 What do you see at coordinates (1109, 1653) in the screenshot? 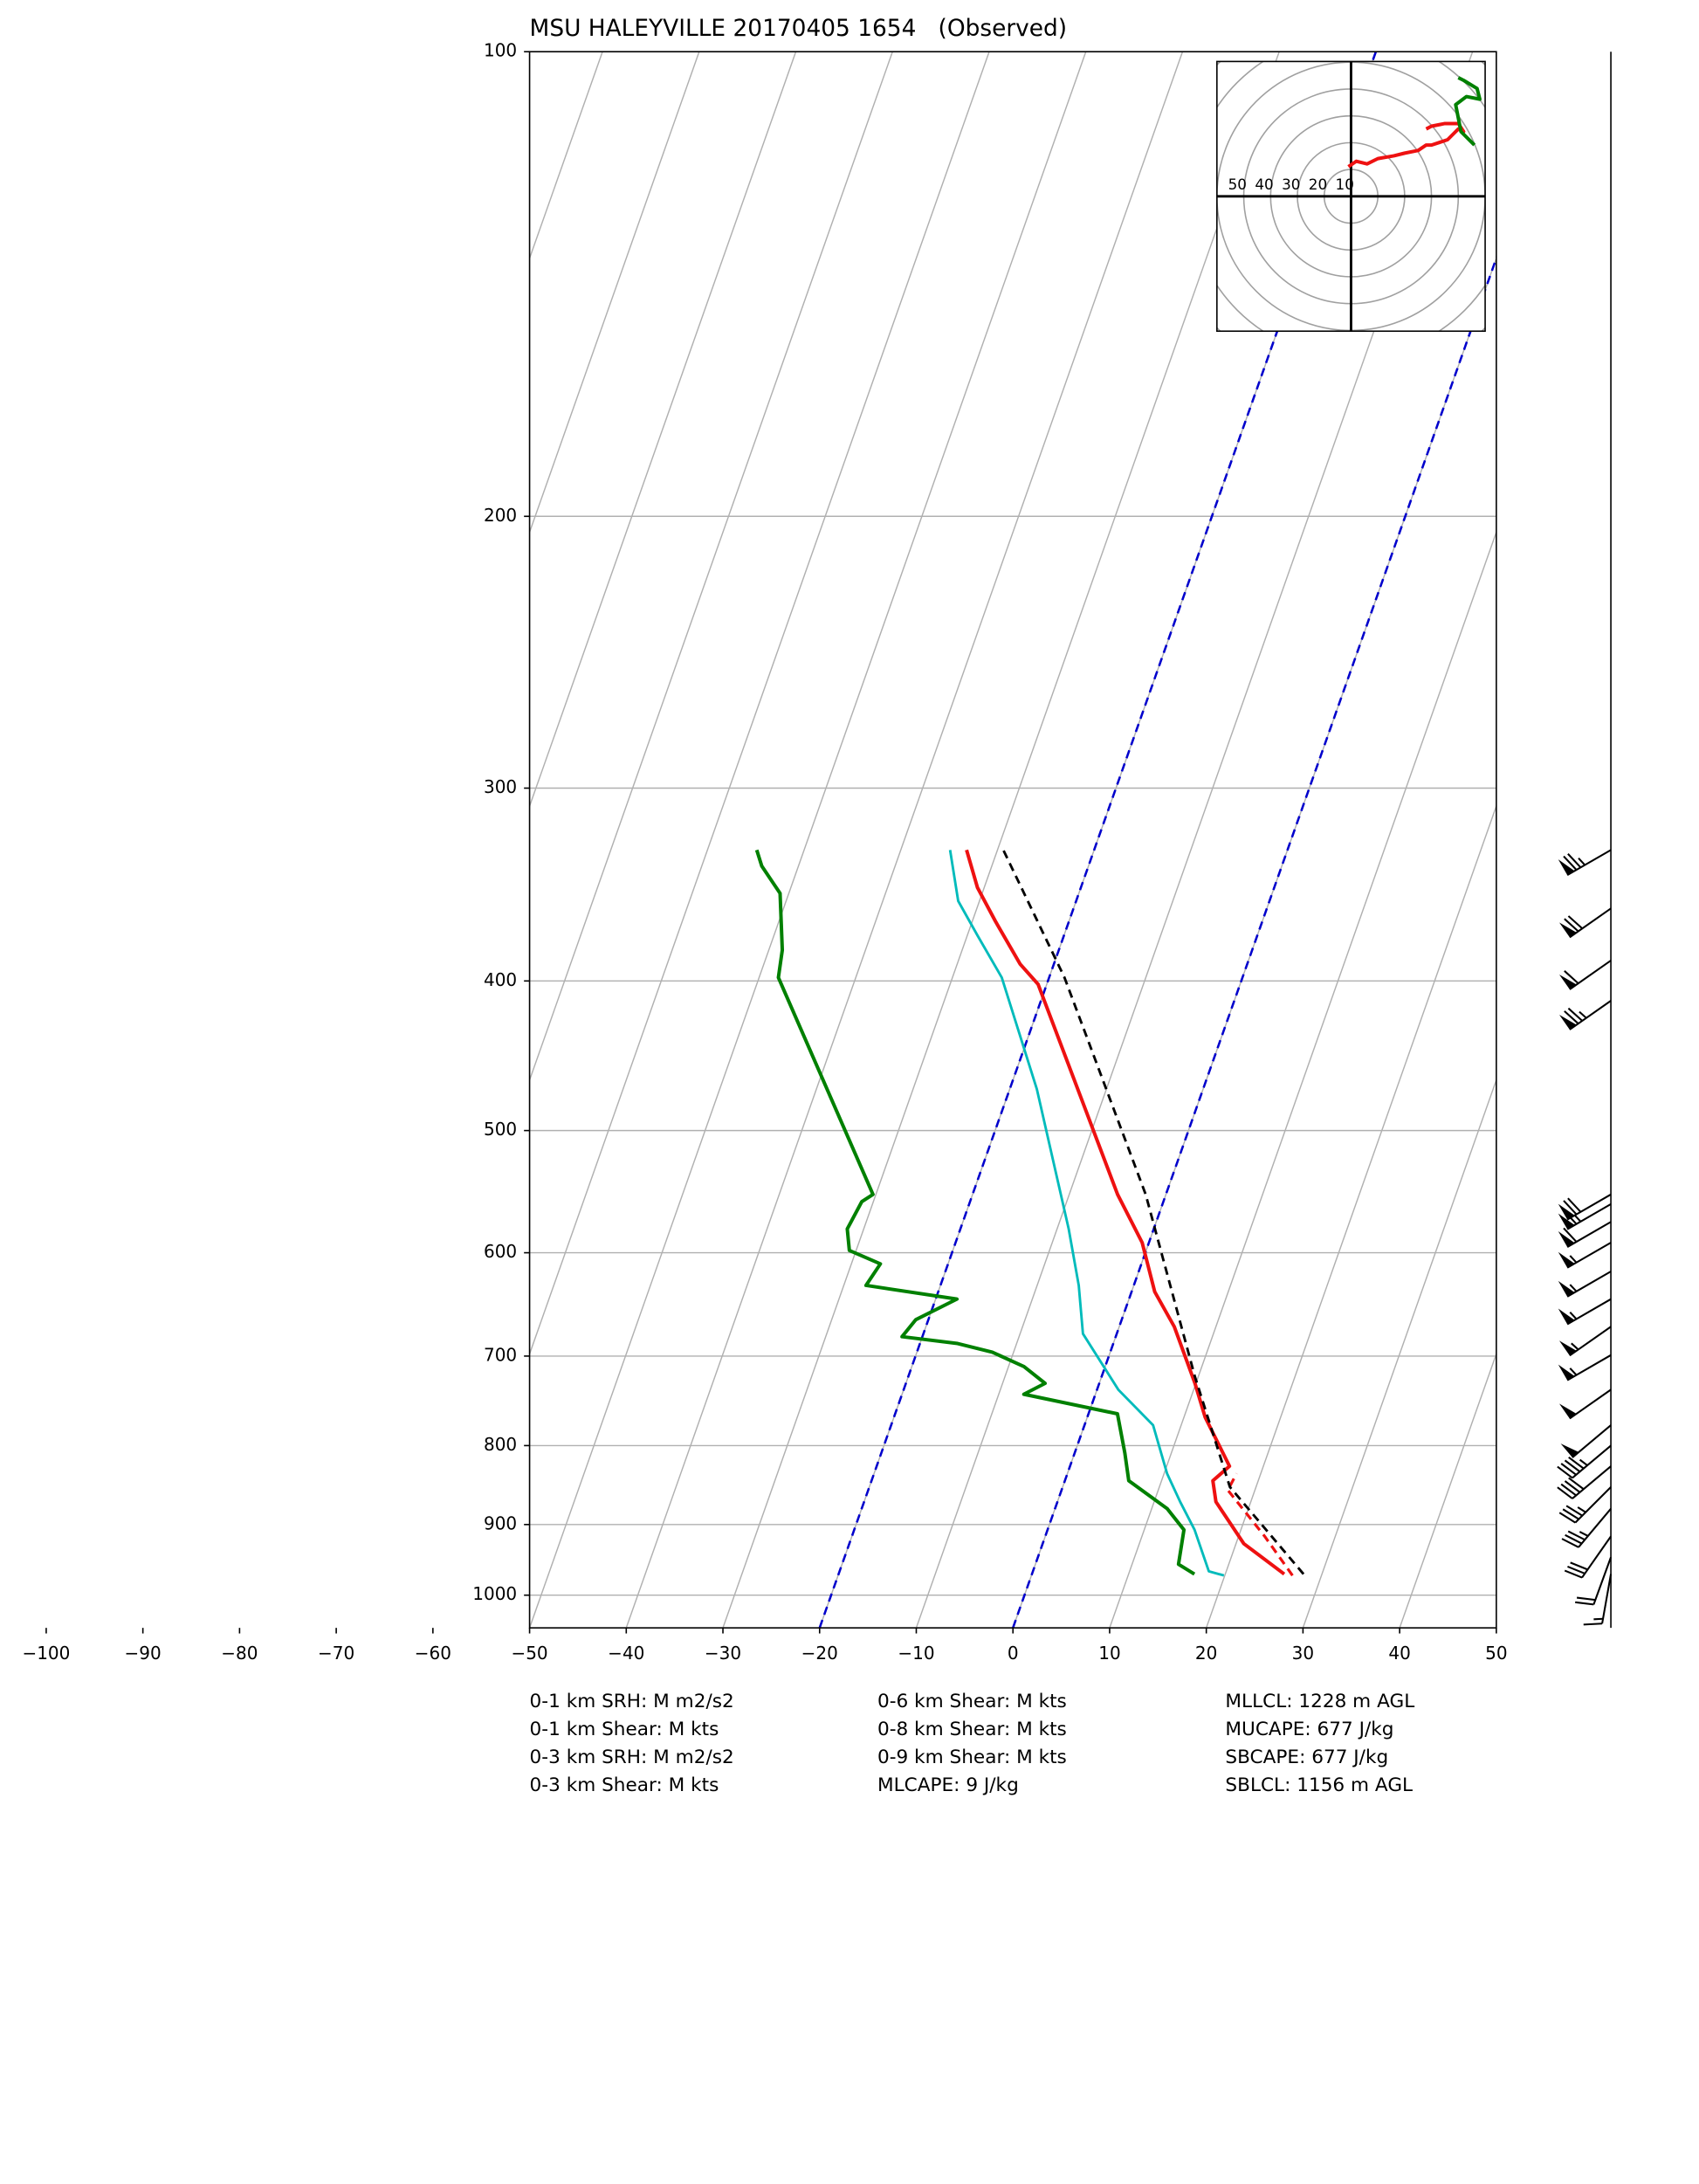
I see `x-tick-label: 10` at bounding box center [1109, 1653].